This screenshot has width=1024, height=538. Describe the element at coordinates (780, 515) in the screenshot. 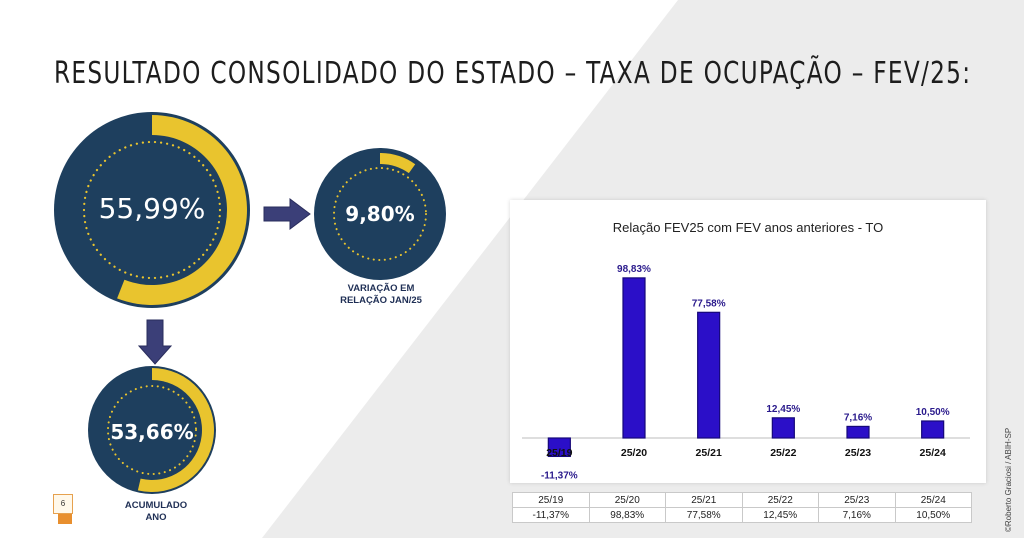

I see `table-value-cell: 12,45%` at that location.